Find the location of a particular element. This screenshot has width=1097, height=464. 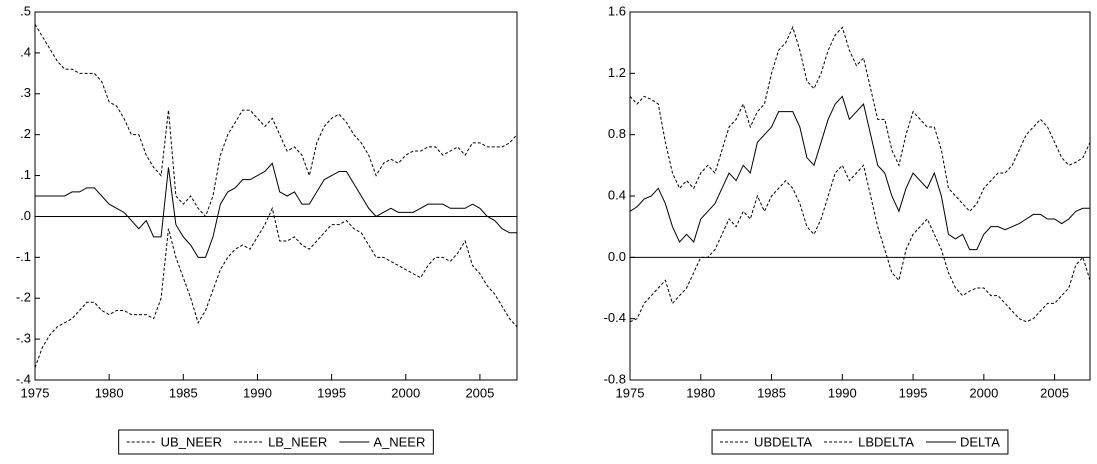

legend-label: DELTA is located at coordinates (980, 441).